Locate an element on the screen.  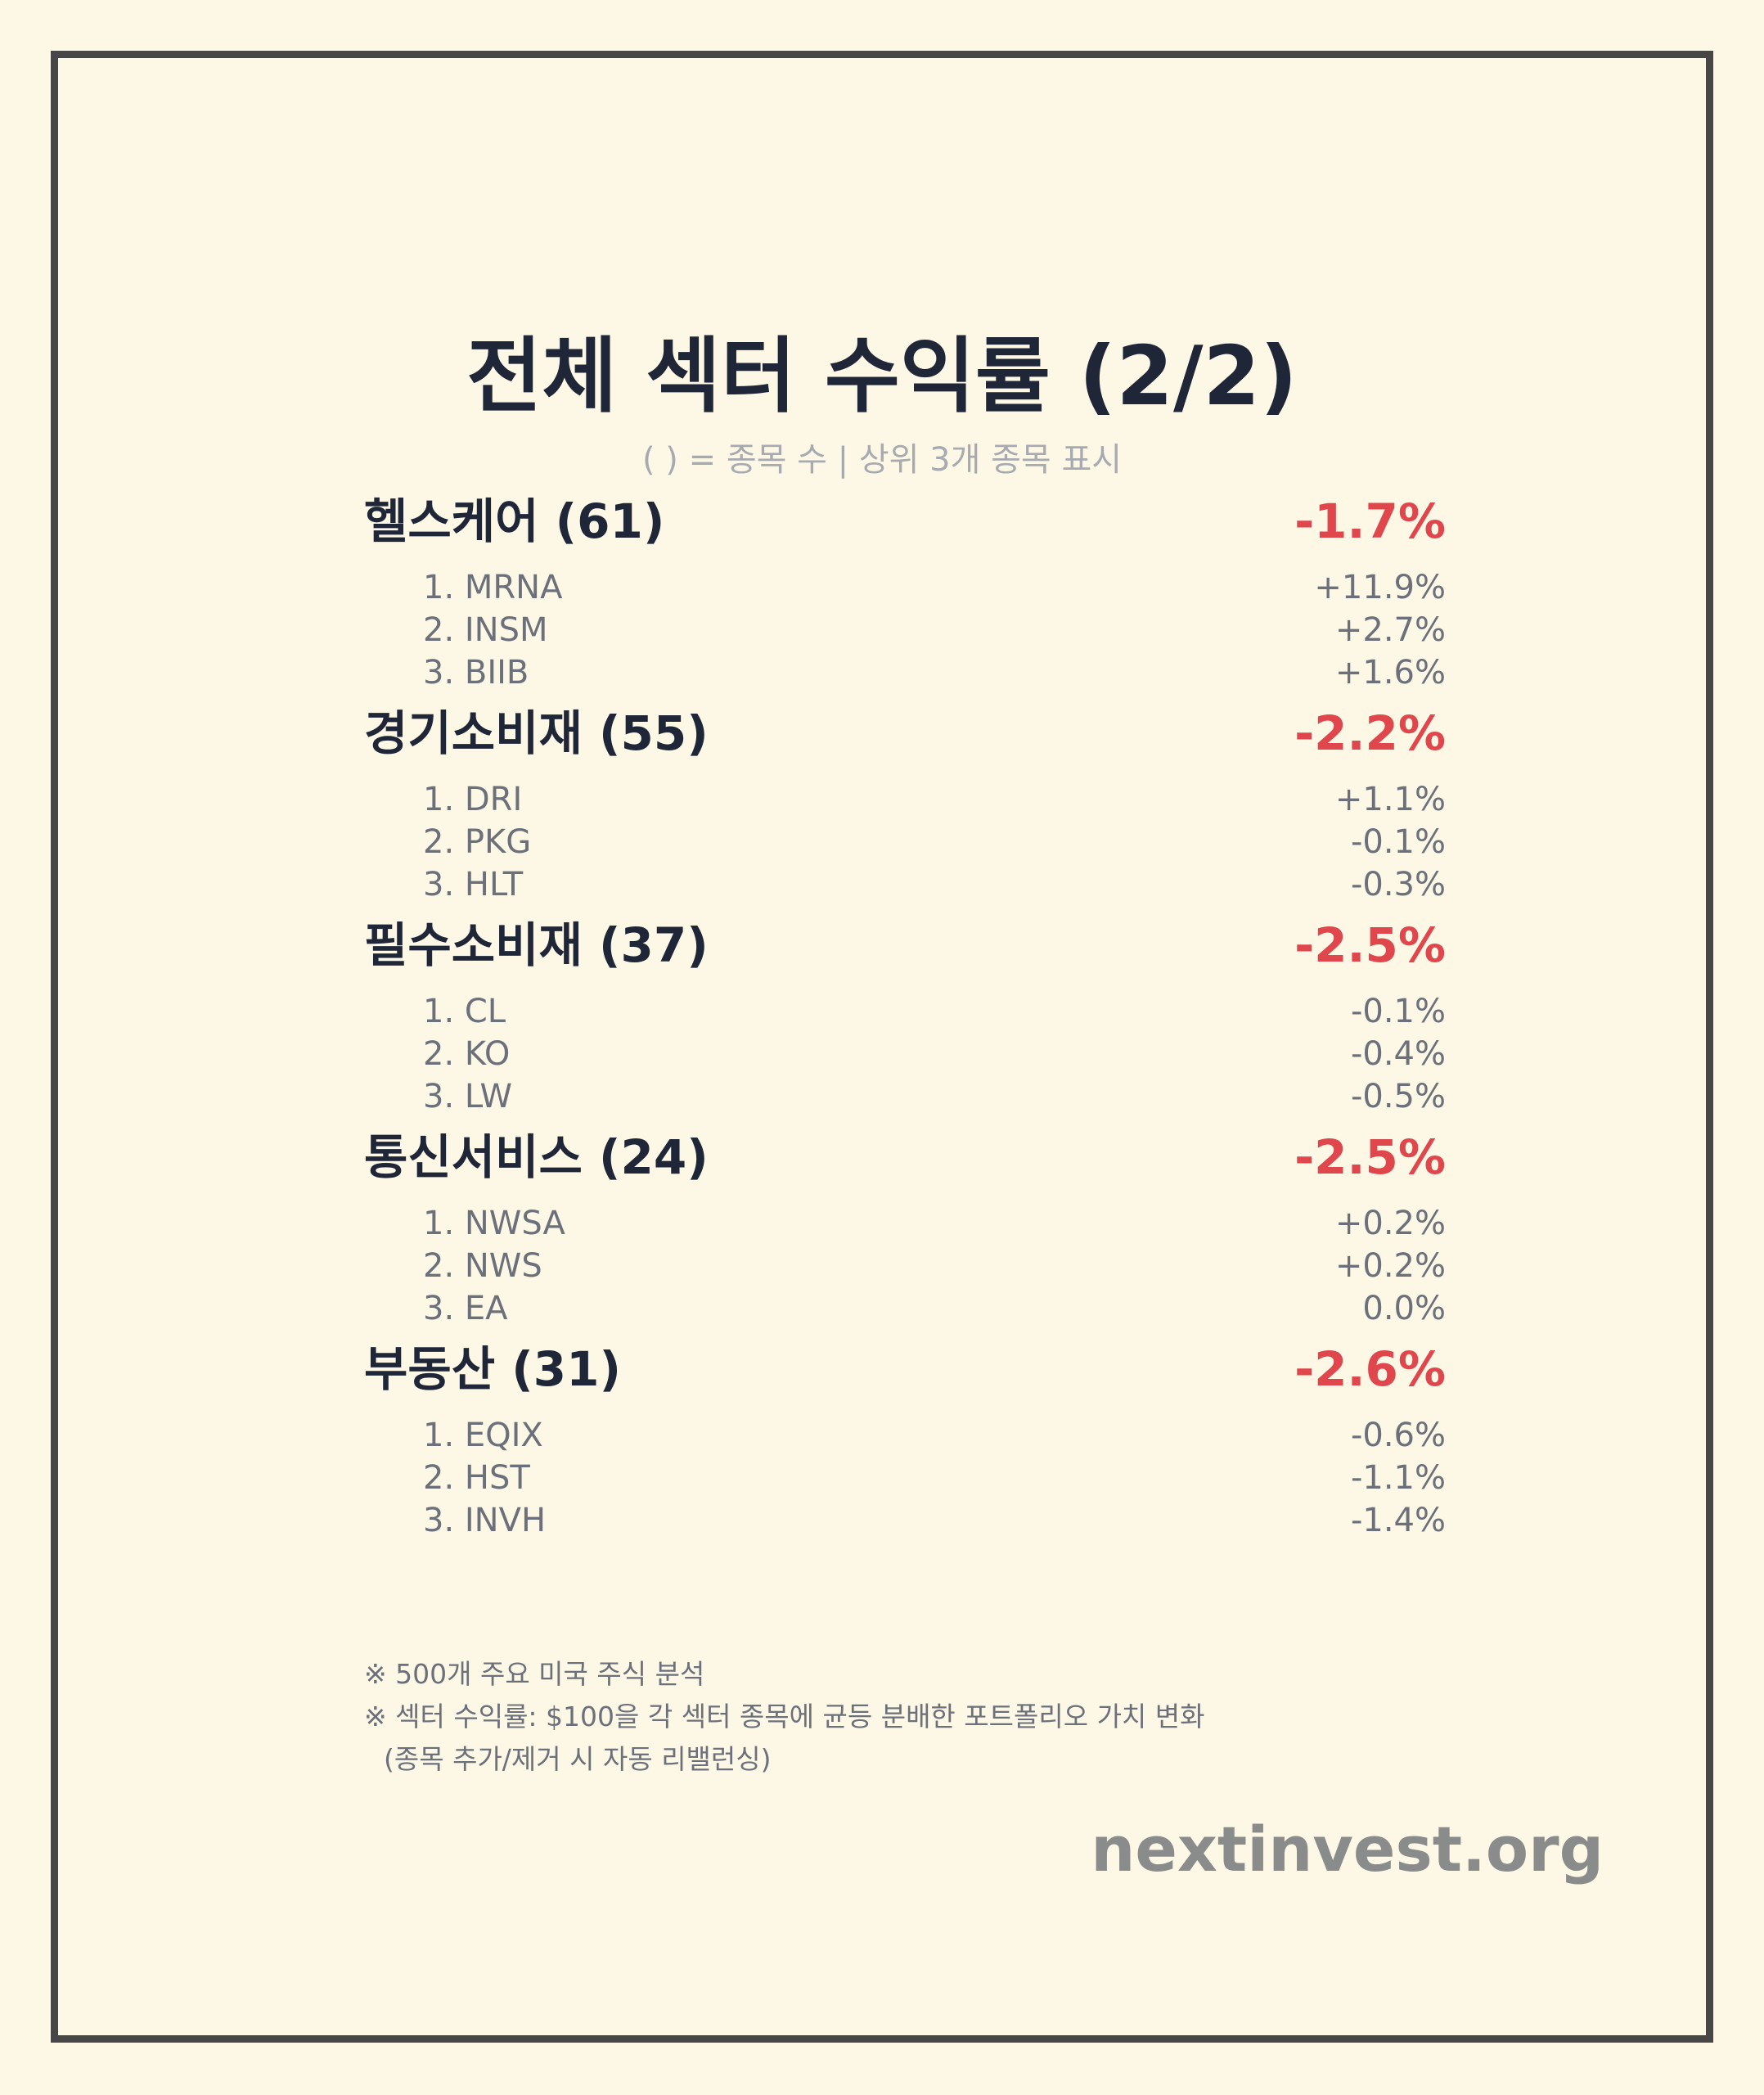
stock-row: 2. PKG -0.1% is located at coordinates (905, 842).